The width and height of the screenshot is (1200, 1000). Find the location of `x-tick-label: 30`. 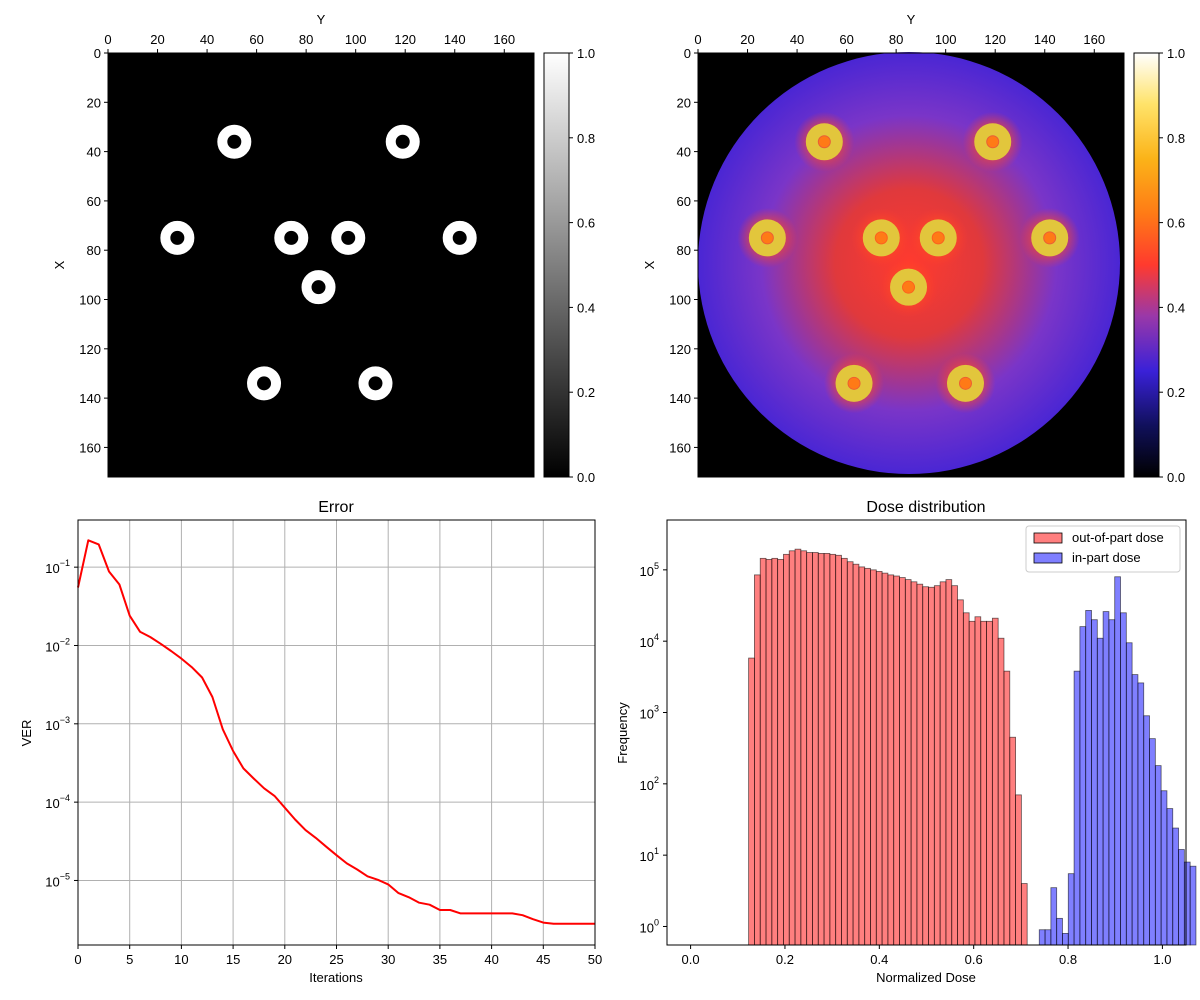

x-tick-label: 30 is located at coordinates (388, 959).